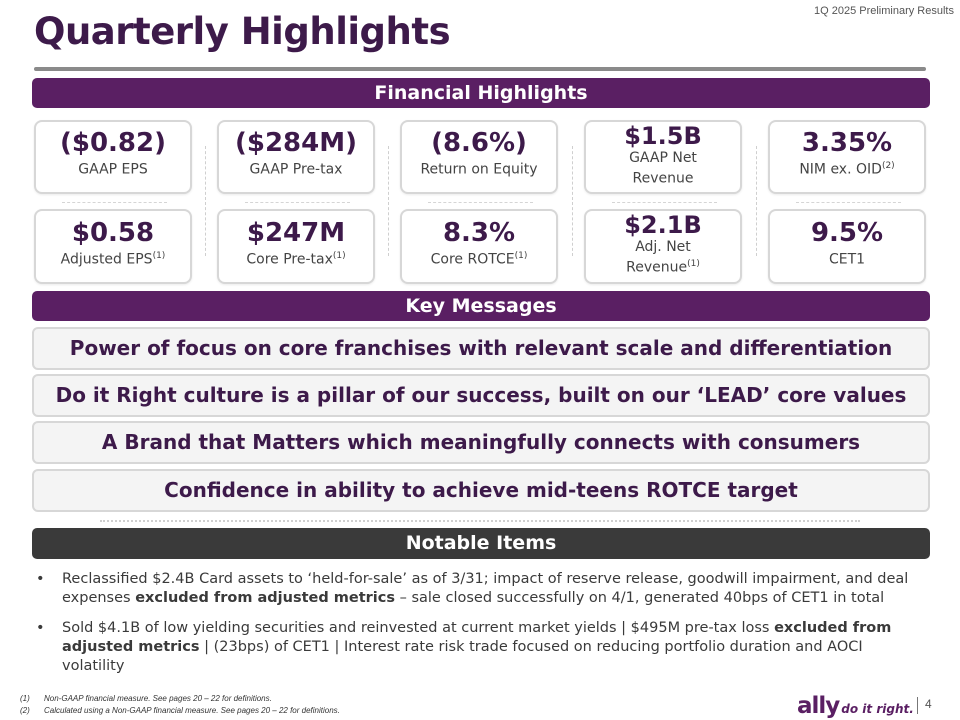 Image resolution: width=960 pixels, height=720 pixels. I want to click on page-separator, so click(917, 705).